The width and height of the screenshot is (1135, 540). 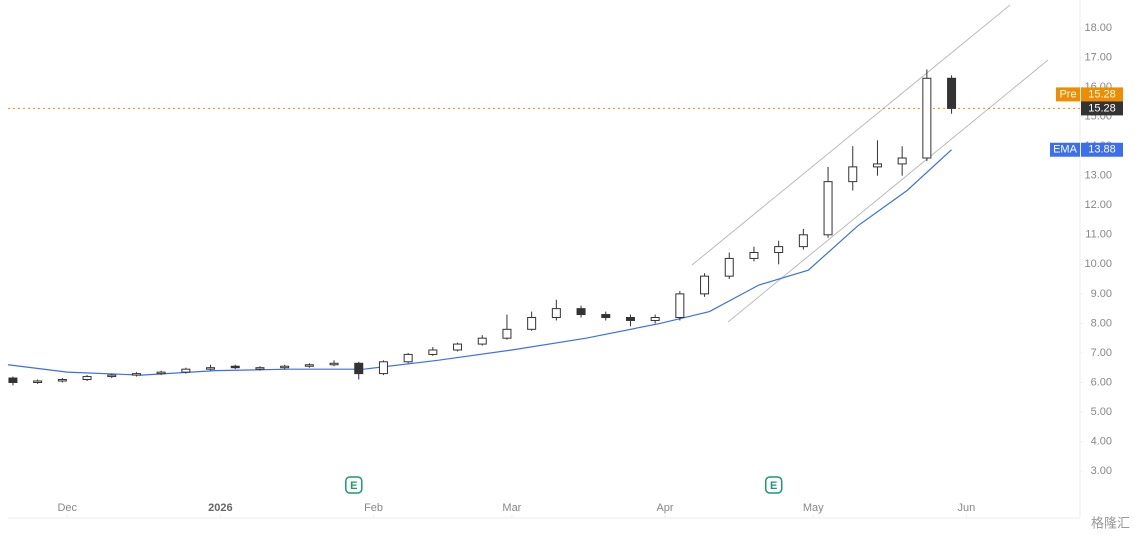 What do you see at coordinates (1101, 323) in the screenshot?
I see `y-tick-label: 8.00` at bounding box center [1101, 323].